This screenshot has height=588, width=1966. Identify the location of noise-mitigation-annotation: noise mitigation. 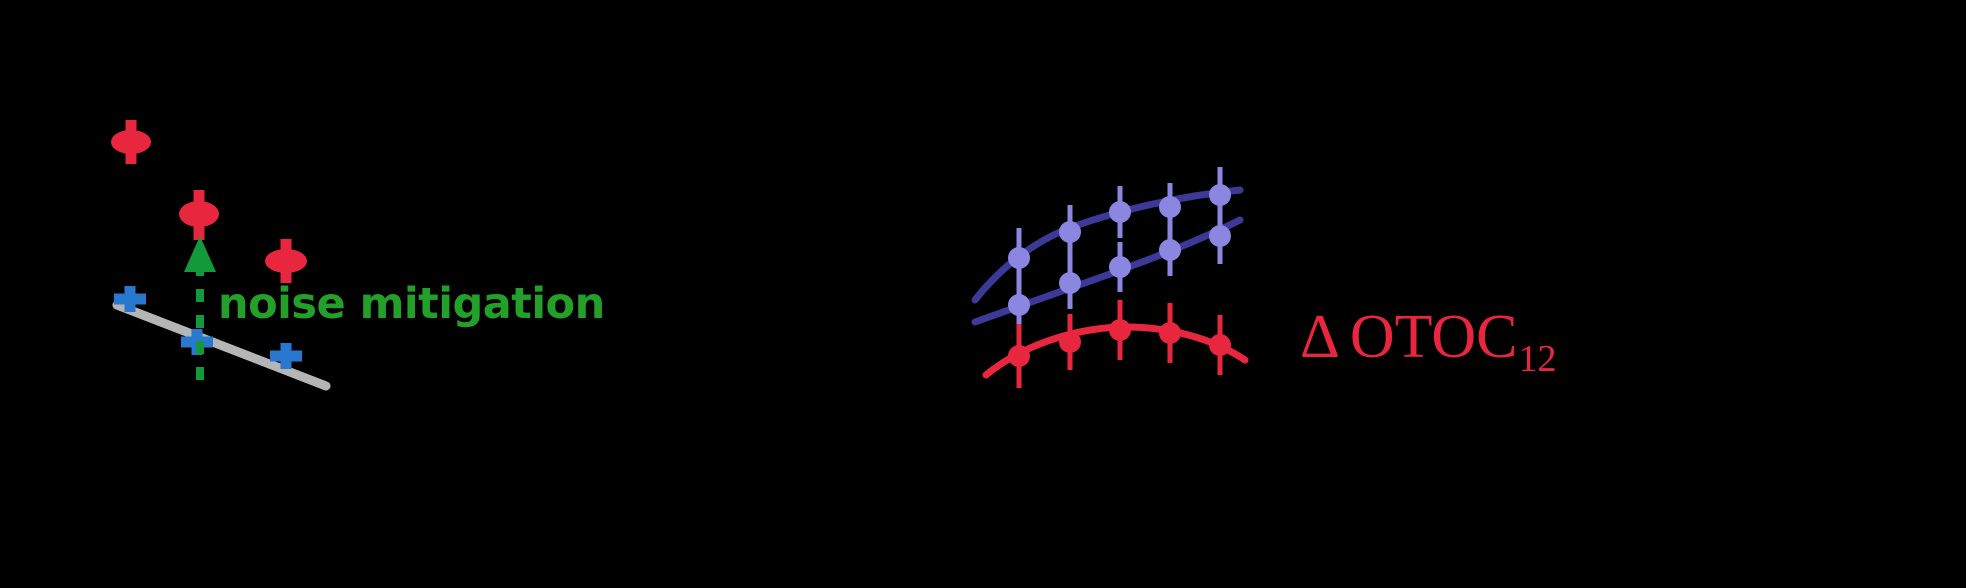
(411, 304).